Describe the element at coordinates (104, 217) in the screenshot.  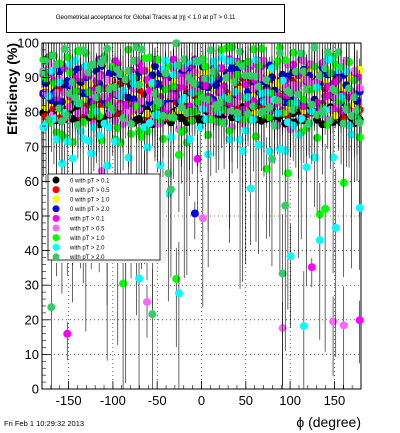
I see `legend-box` at that location.